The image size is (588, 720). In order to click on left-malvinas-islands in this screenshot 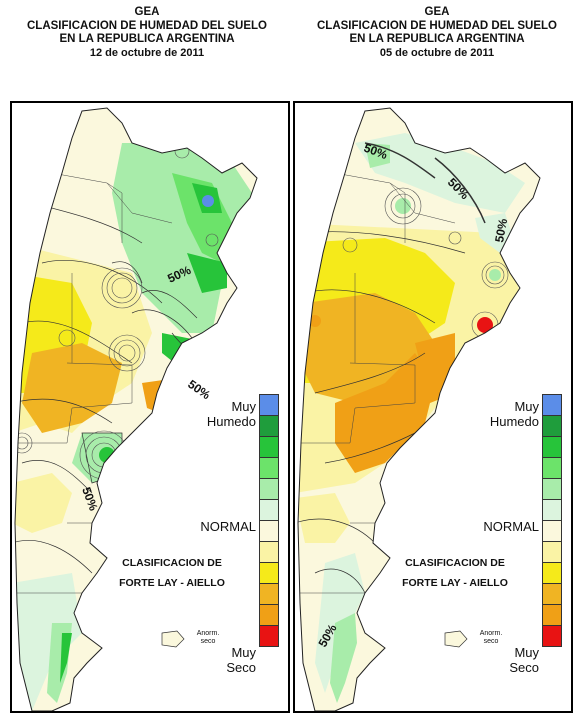, I will do `click(173, 639)`.